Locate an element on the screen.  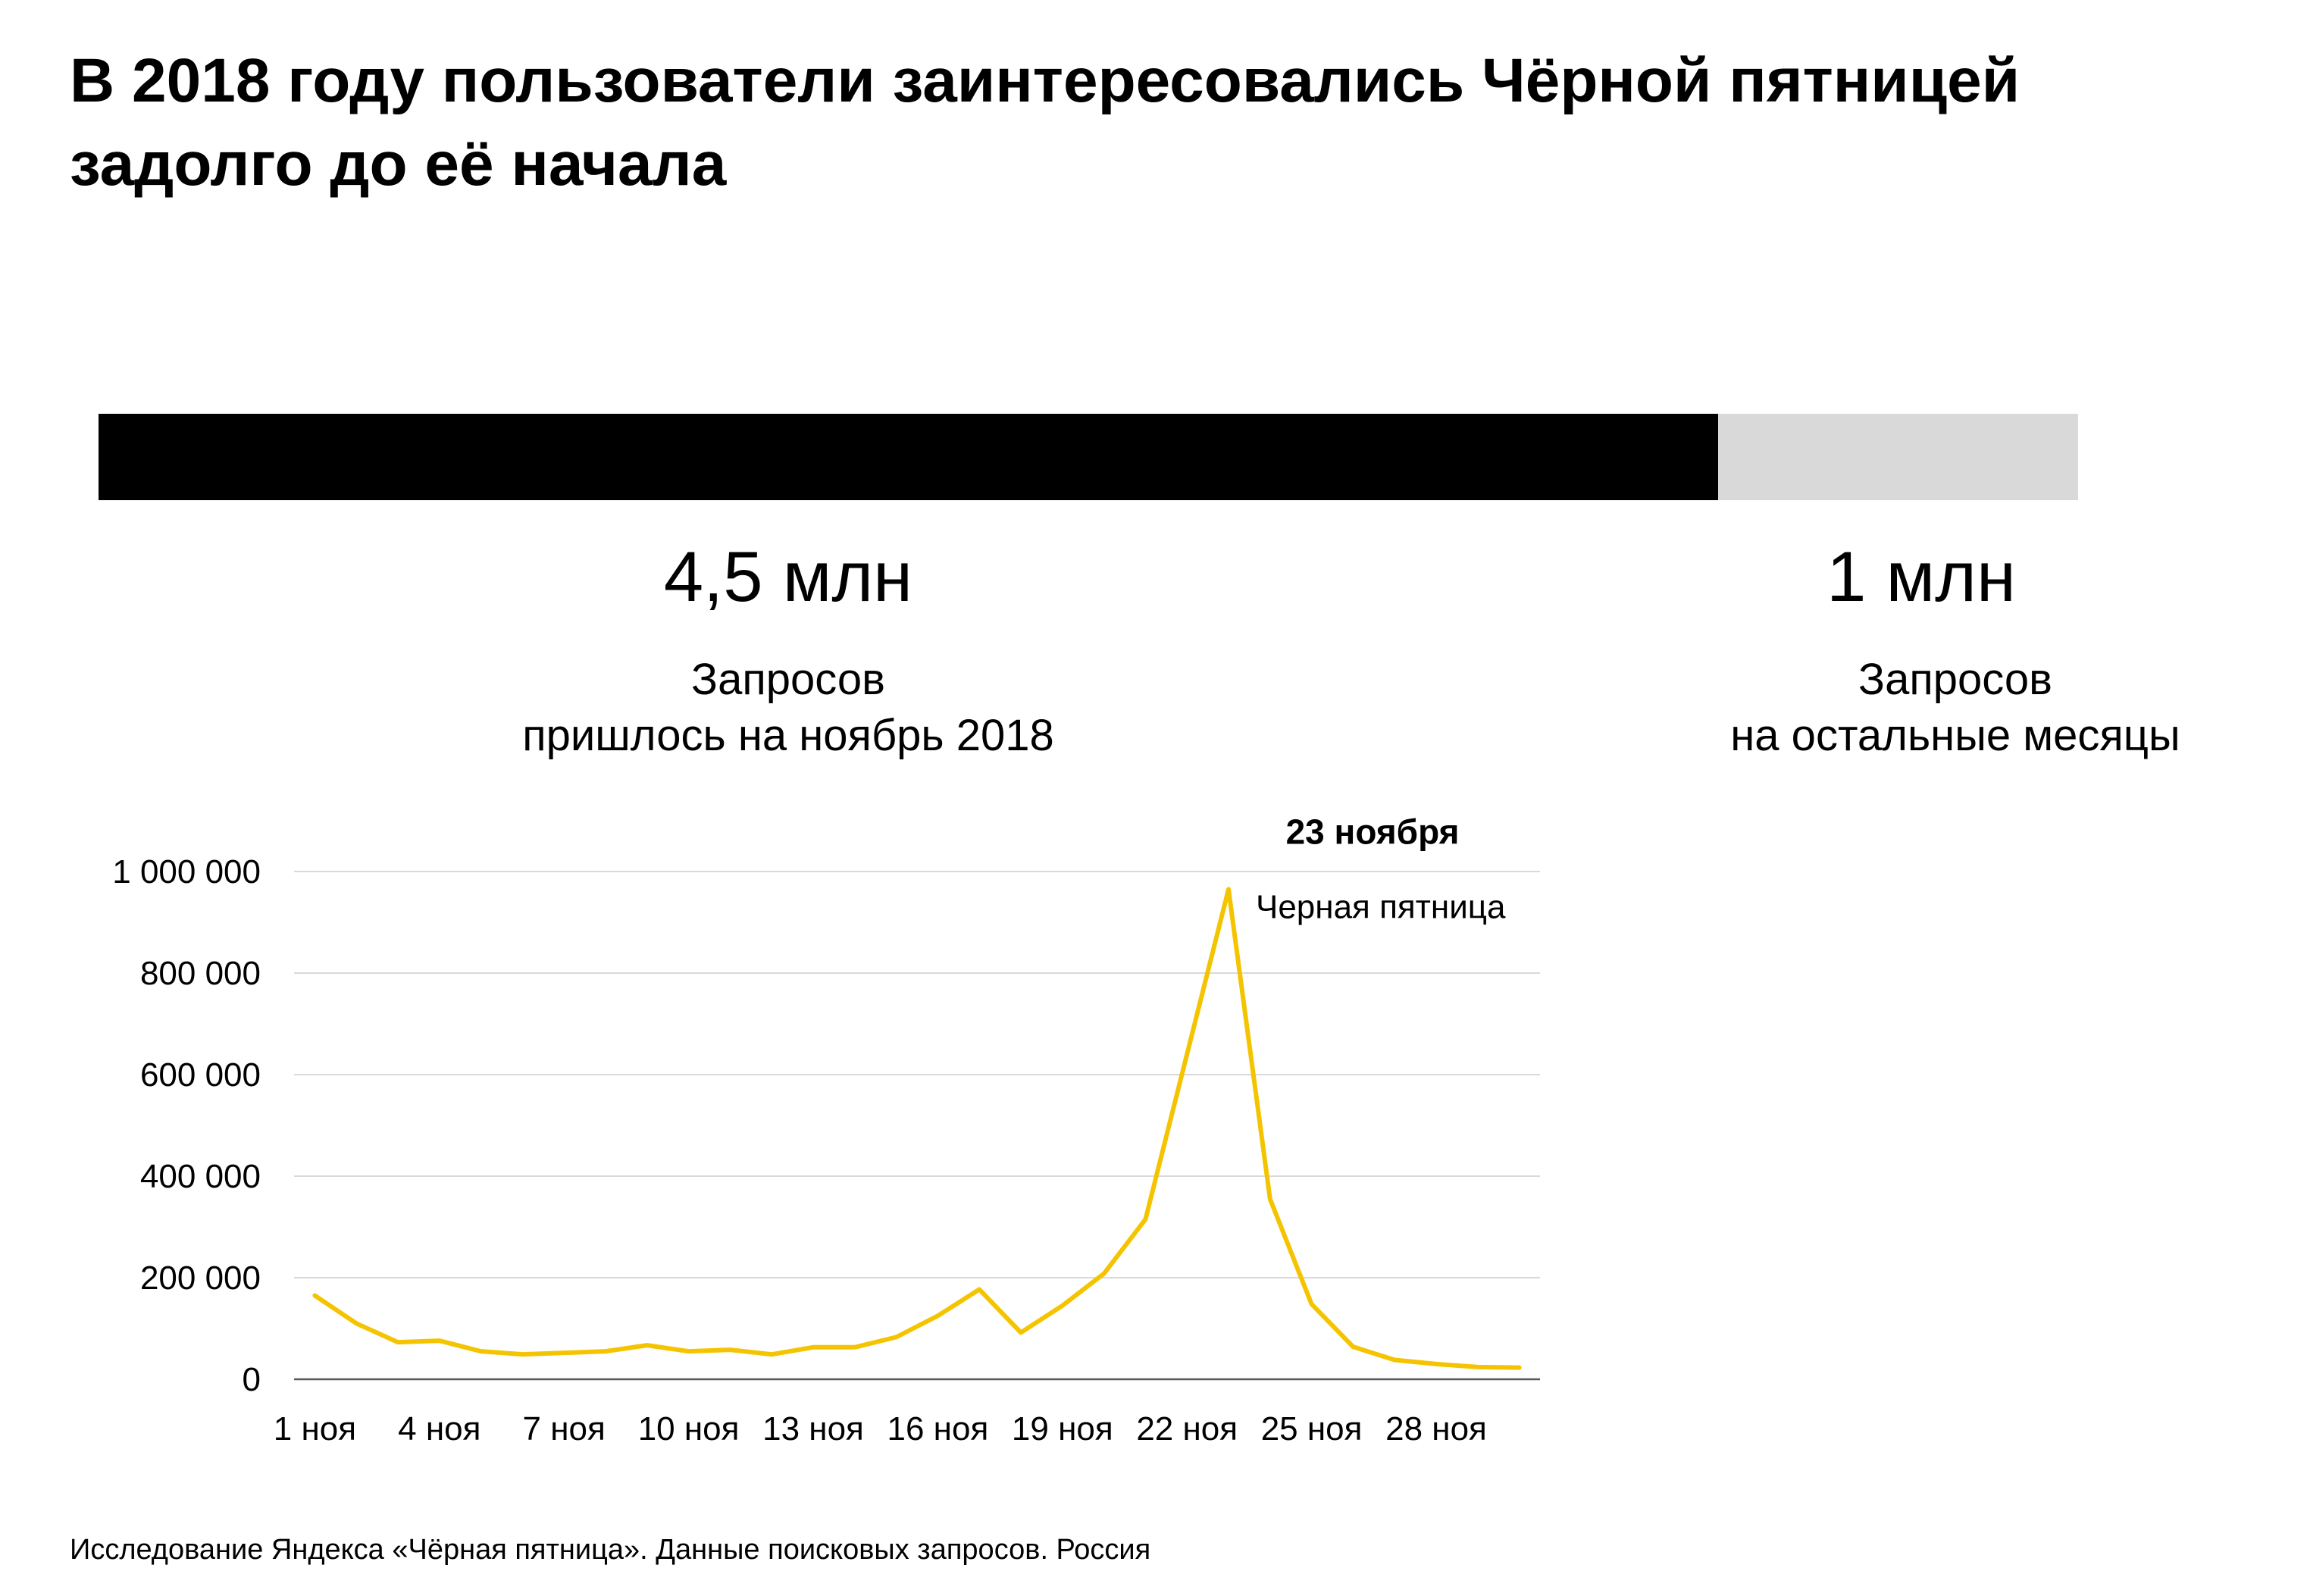
x-tick-label-5: 16 ноя is located at coordinates (938, 1428).